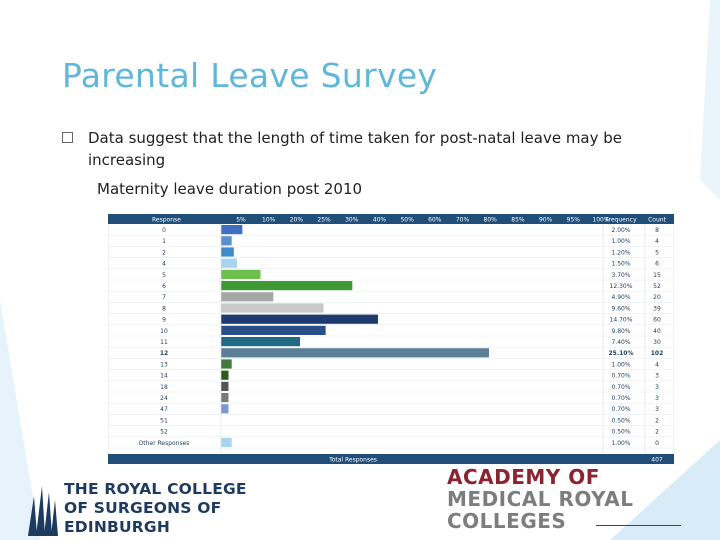 Image resolution: width=720 pixels, height=540 pixels. What do you see at coordinates (657, 376) in the screenshot?
I see `row-count-13: 3` at bounding box center [657, 376].